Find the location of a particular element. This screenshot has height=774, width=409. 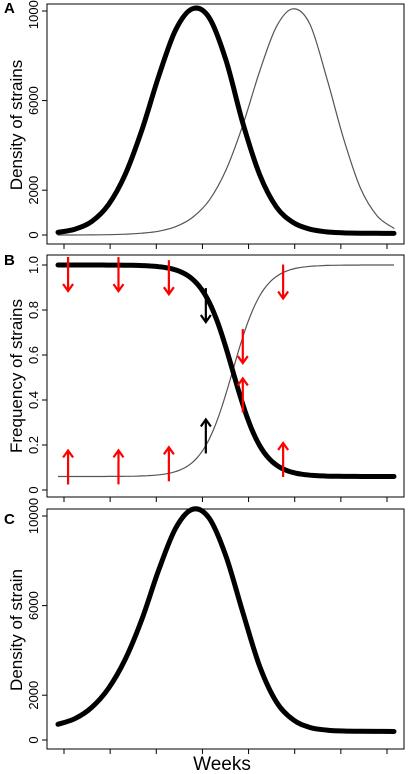

panel-b-ytick-label: 0.4 is located at coordinates (33, 400).